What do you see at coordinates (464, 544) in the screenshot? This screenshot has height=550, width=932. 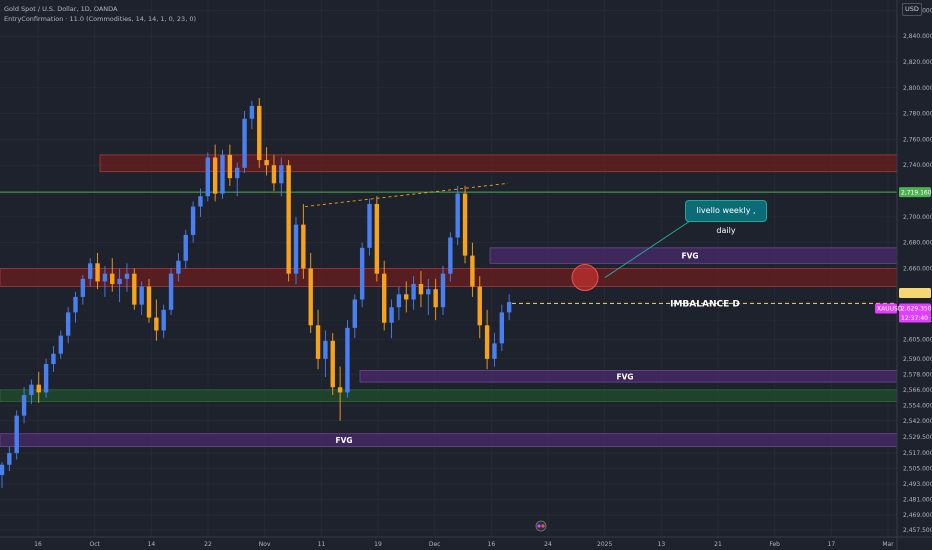 I see `time-scale: 16 Oct 14 22 Nov 11 19 Dec 16 24 2025 13 21 Feb 17 Mar` at bounding box center [464, 544].